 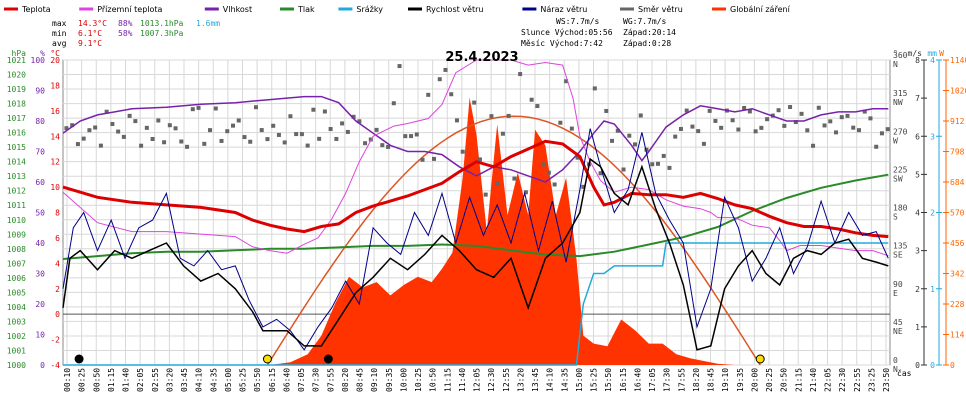 What do you see at coordinates (155, 380) in the screenshot?
I see `x-tick-label: 02:55` at bounding box center [155, 380].